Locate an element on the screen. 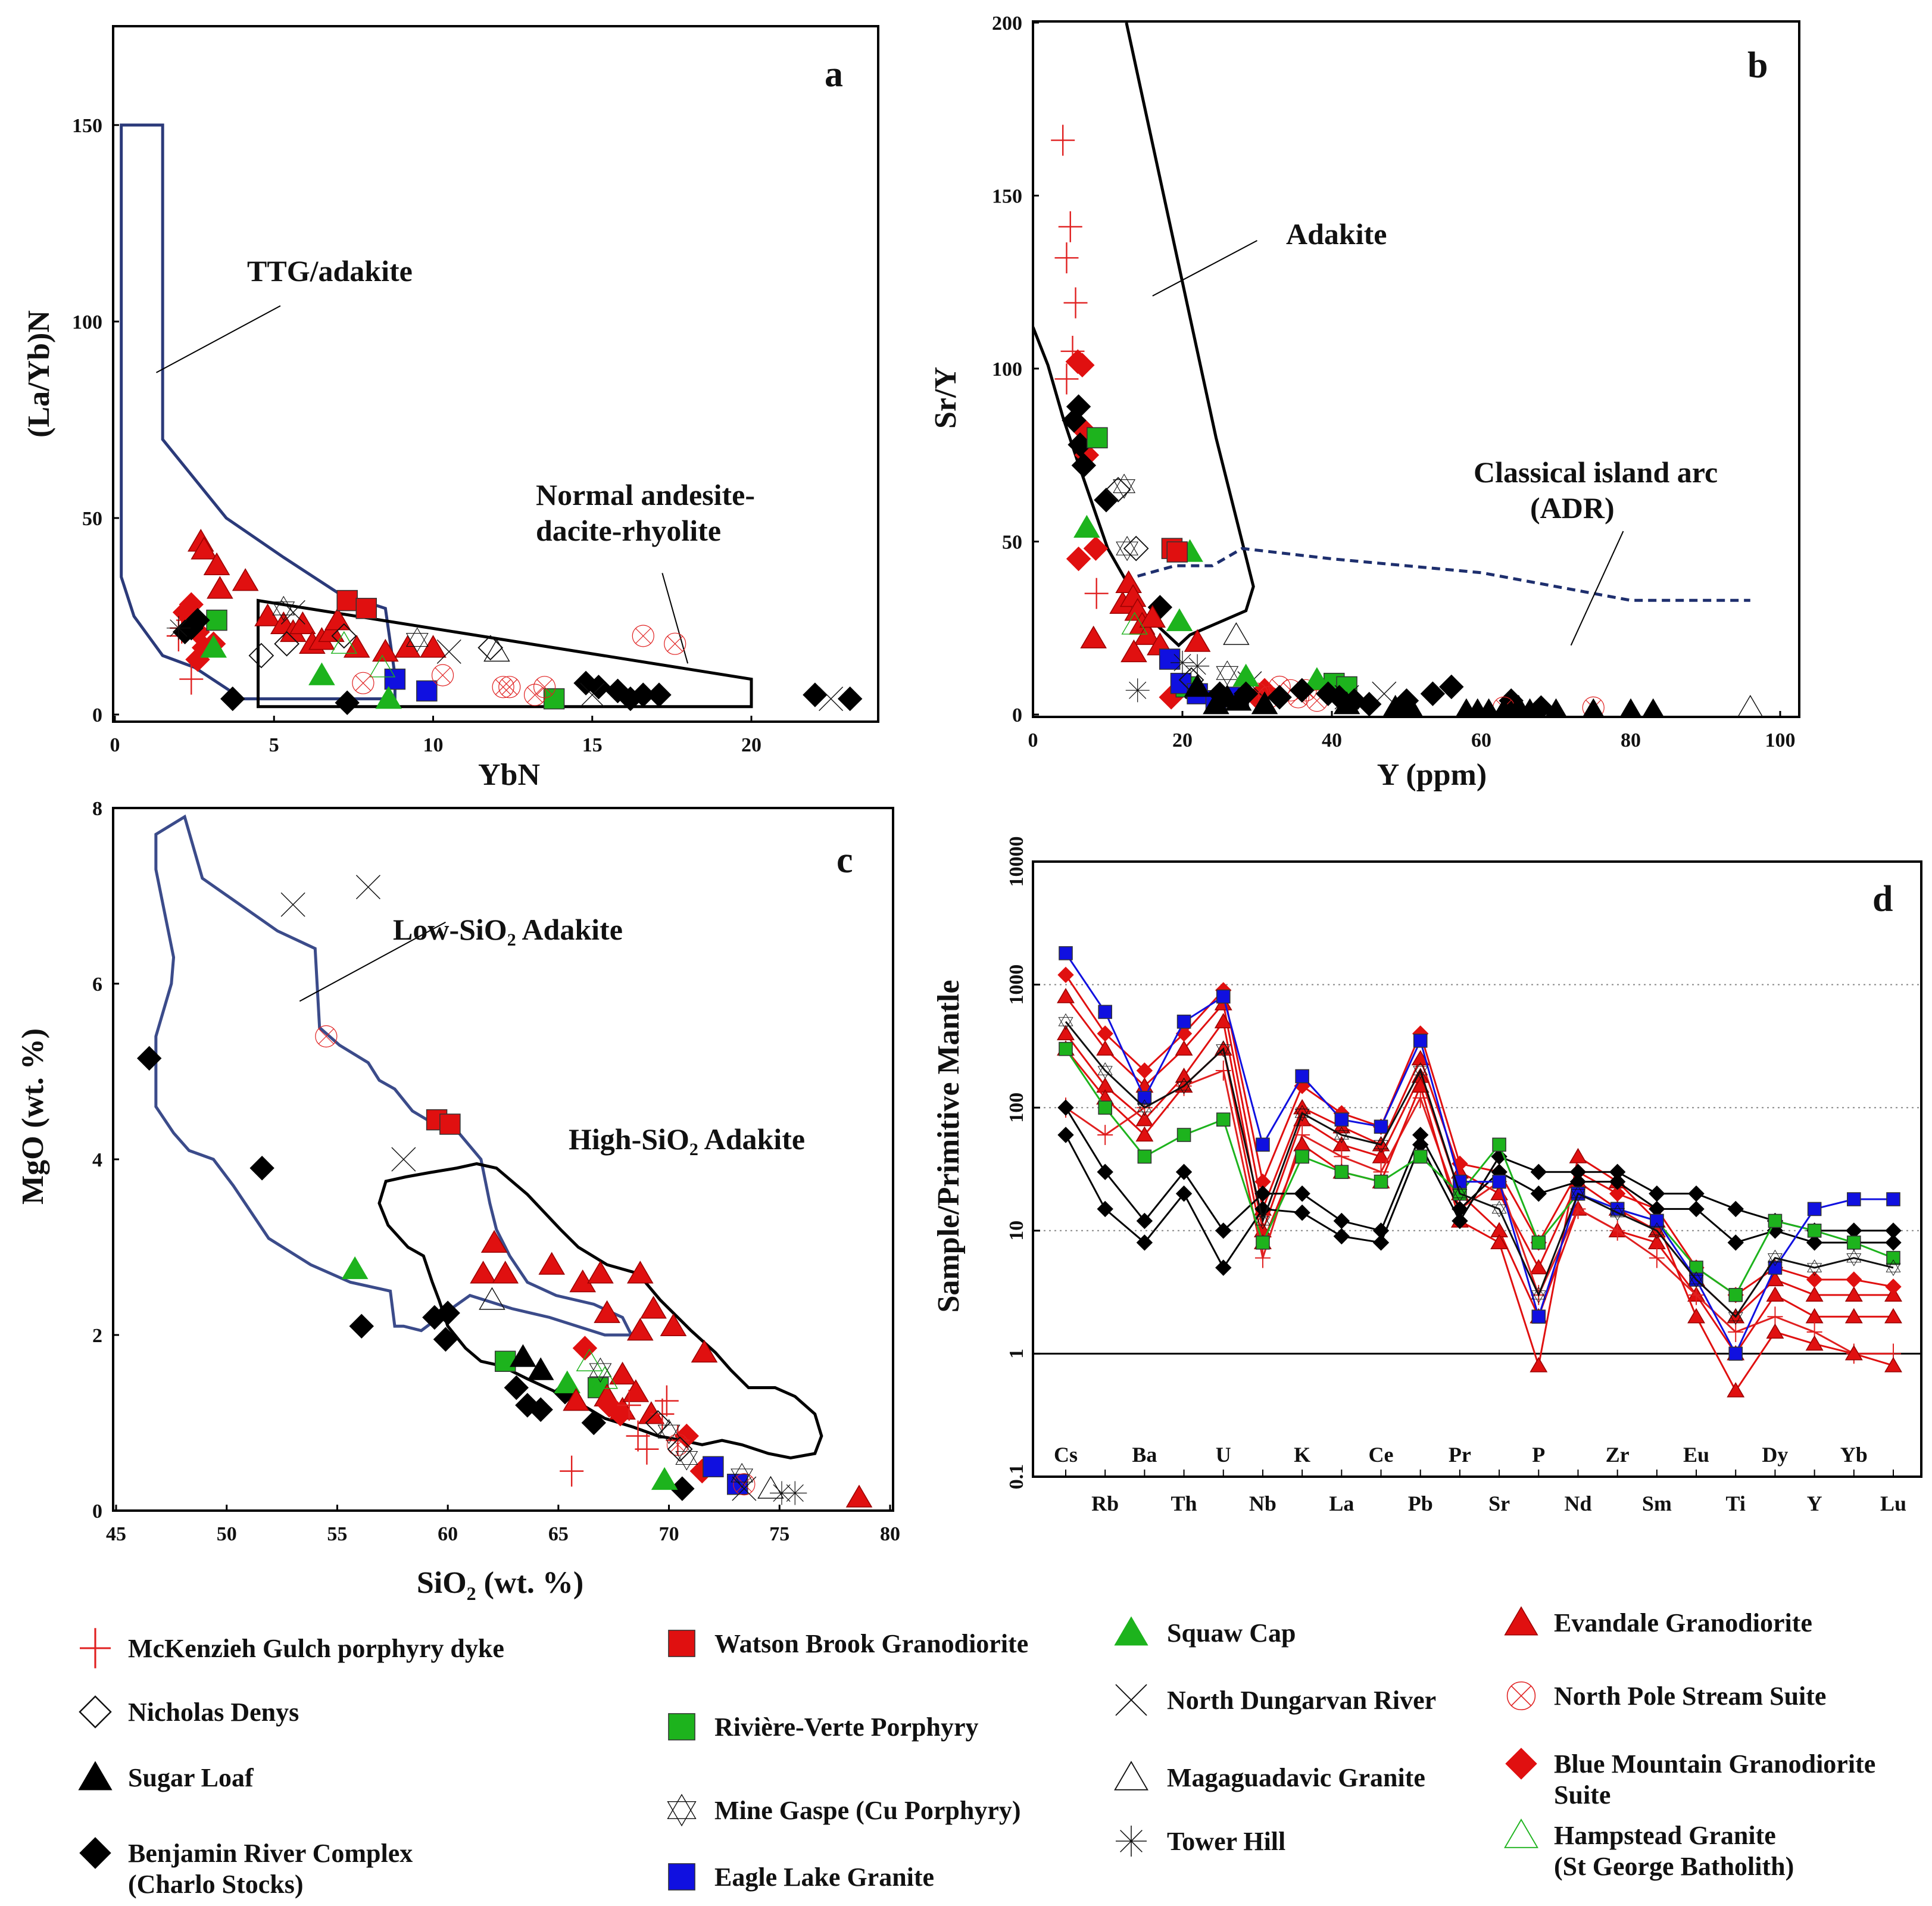  panel-c-field-label-low: Low-SiO2 Adakite is located at coordinates (508, 931).